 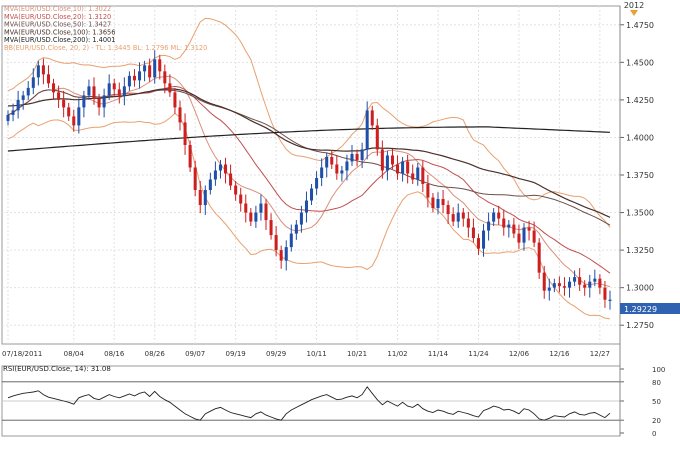 What do you see at coordinates (22, 354) in the screenshot?
I see `time-tick-label: 07/18/2011` at bounding box center [22, 354].